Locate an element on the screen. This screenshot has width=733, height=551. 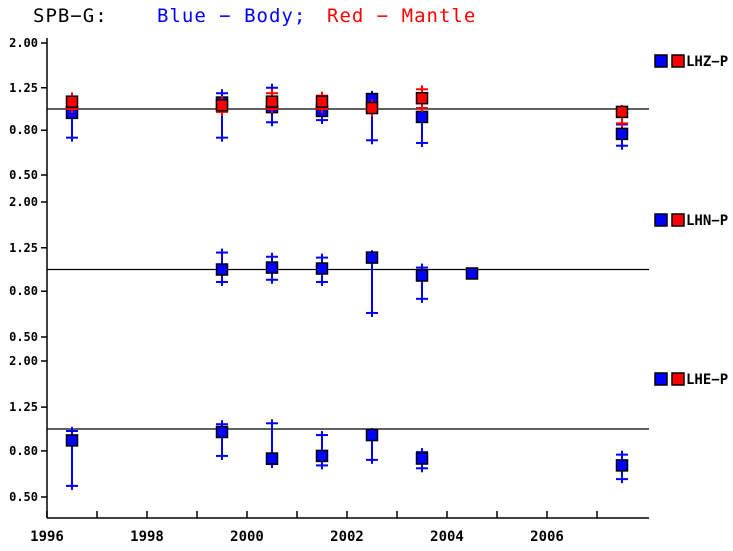
body-legend-text: Blue − Body; is located at coordinates (232, 16).